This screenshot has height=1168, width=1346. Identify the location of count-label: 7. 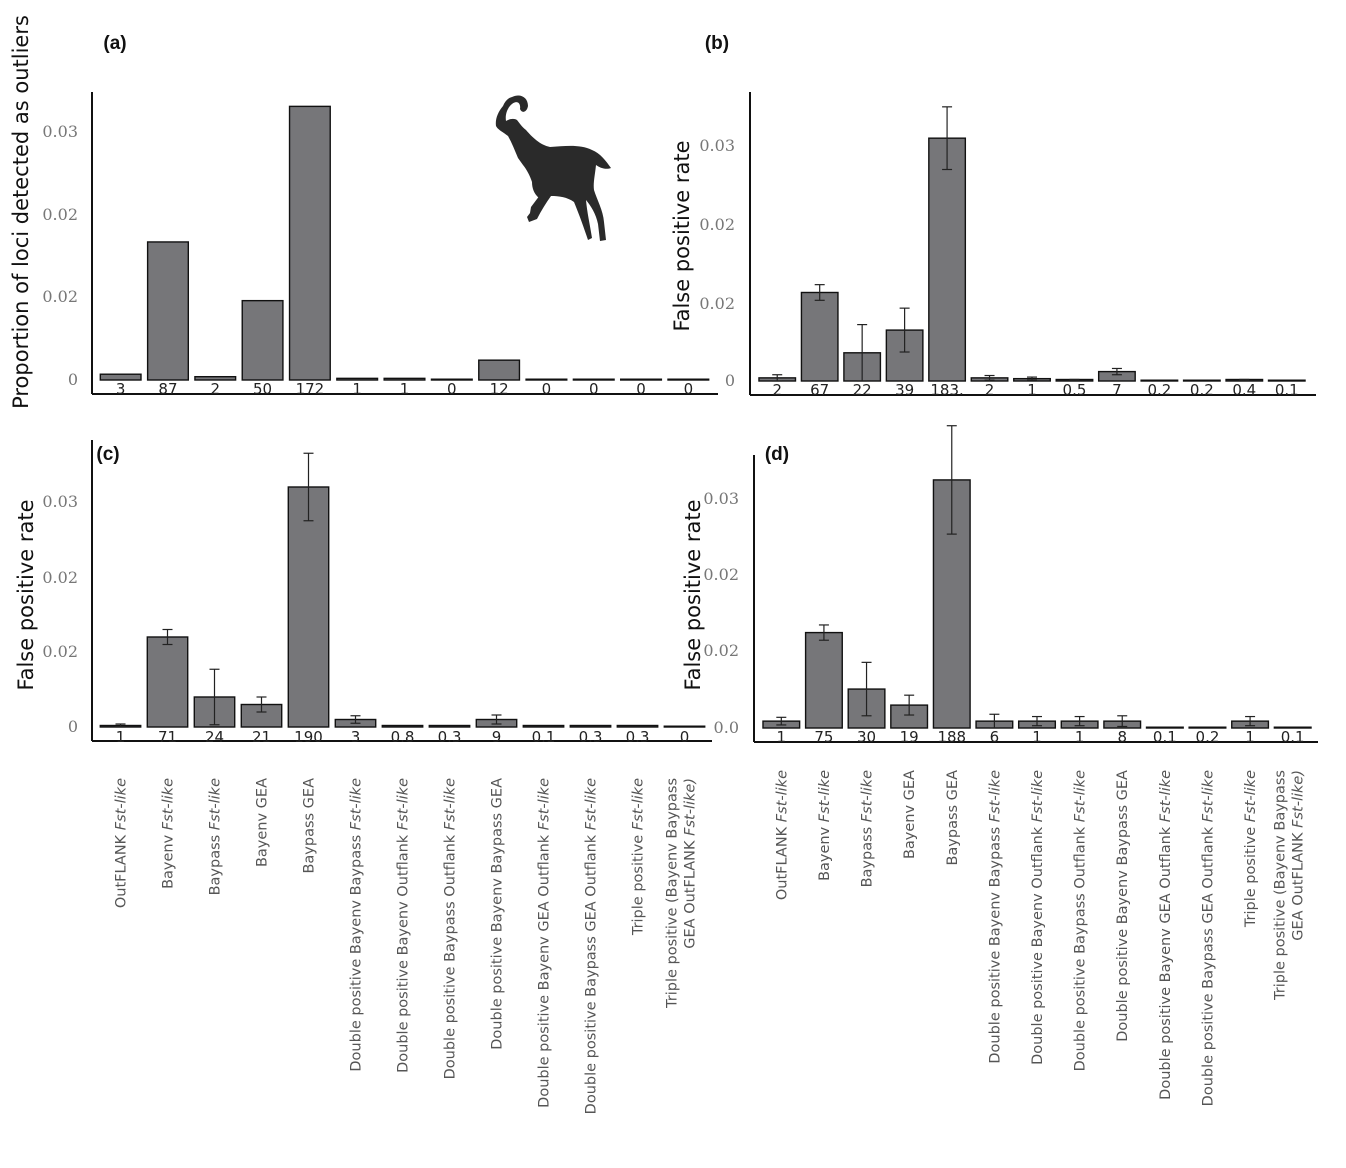
(1117, 390).